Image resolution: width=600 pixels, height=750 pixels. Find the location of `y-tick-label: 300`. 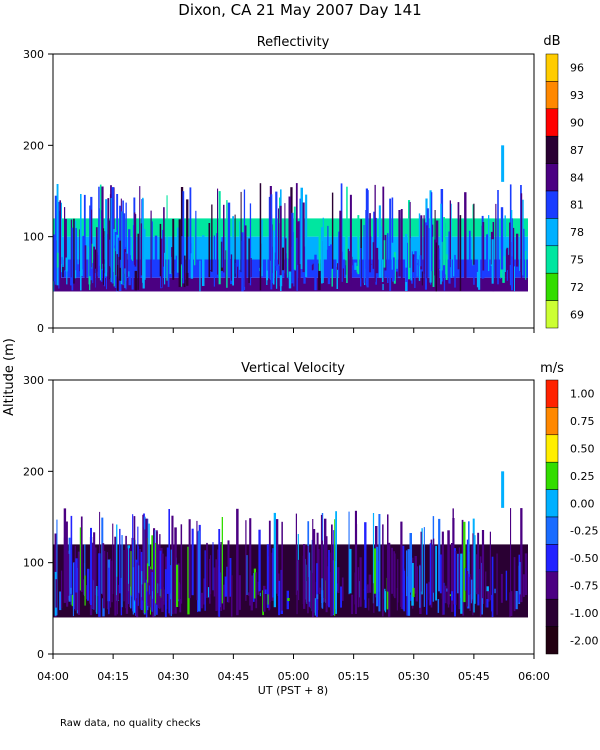

y-tick-label: 300 is located at coordinates (33, 54).